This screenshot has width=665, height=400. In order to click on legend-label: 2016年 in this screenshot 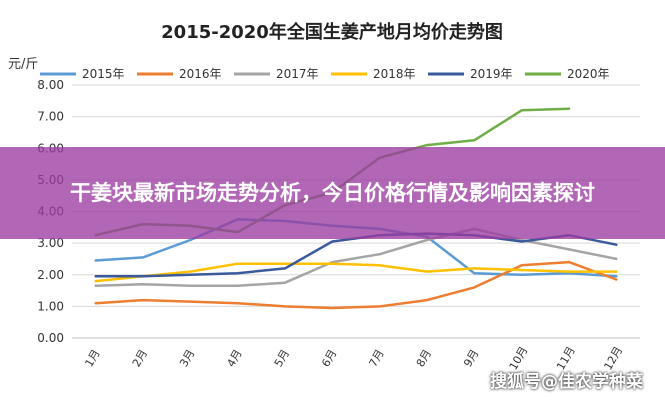, I will do `click(200, 74)`.